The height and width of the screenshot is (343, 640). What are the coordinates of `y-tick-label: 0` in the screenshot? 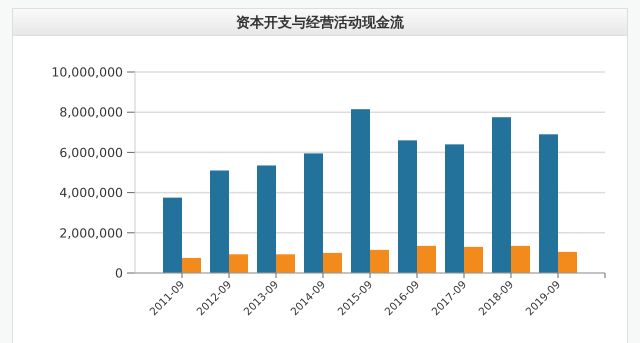 It's located at (119, 273).